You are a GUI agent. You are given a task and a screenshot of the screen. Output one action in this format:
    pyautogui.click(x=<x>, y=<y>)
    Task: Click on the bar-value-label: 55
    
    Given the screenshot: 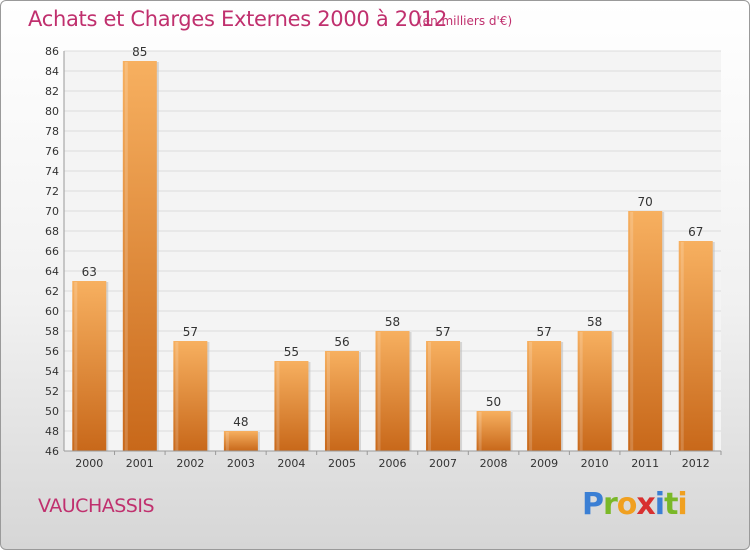 What is the action you would take?
    pyautogui.click(x=291, y=352)
    